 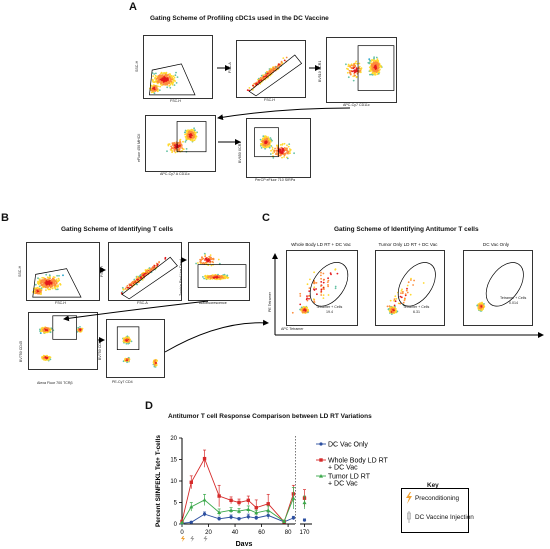 What do you see at coordinates (133, 7) in the screenshot?
I see `panel-letter-a: A` at bounding box center [133, 7].